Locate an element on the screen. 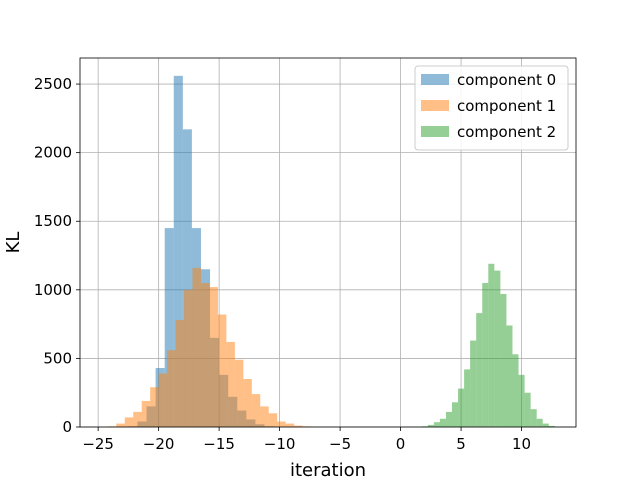  series-1-bars is located at coordinates (209, 347).